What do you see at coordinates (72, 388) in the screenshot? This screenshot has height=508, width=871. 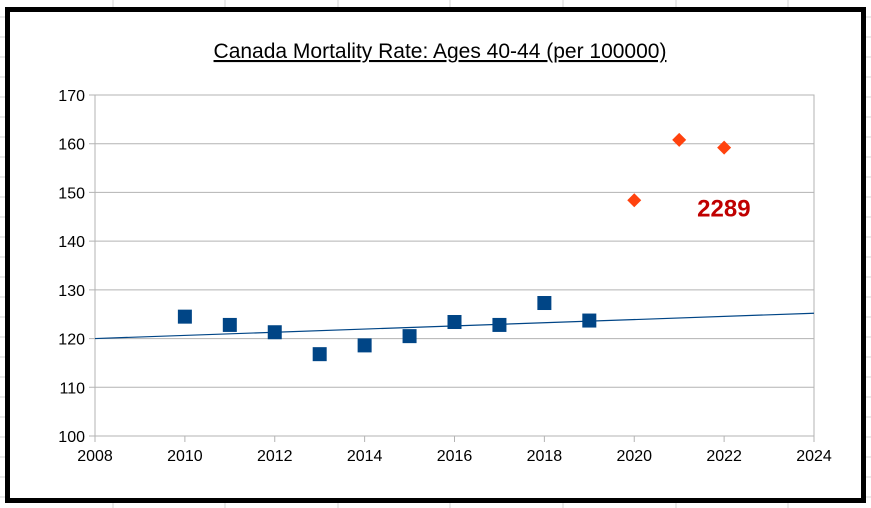 I see `y-tick-label: 110` at bounding box center [72, 388].